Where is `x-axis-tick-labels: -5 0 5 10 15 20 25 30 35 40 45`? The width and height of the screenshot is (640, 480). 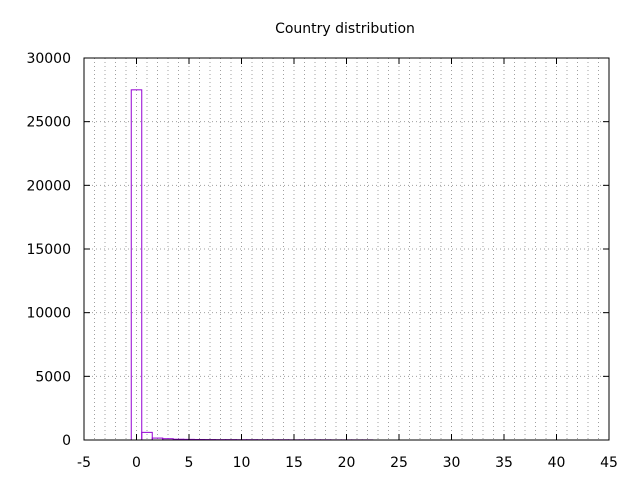
x-axis-tick-labels: -5 0 5 10 15 20 25 30 35 40 45 is located at coordinates (347, 463).